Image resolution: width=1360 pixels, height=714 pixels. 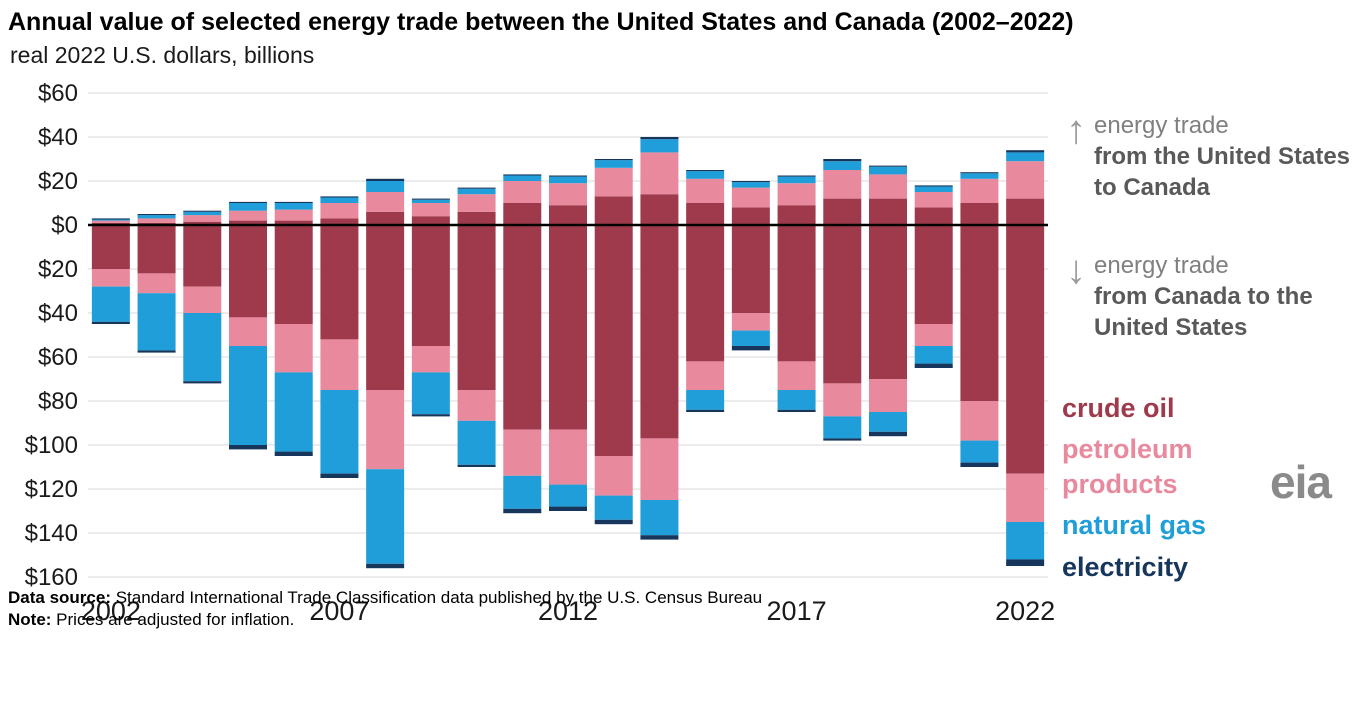 I want to click on up-arrow-icon: ↑, so click(x=1076, y=130).